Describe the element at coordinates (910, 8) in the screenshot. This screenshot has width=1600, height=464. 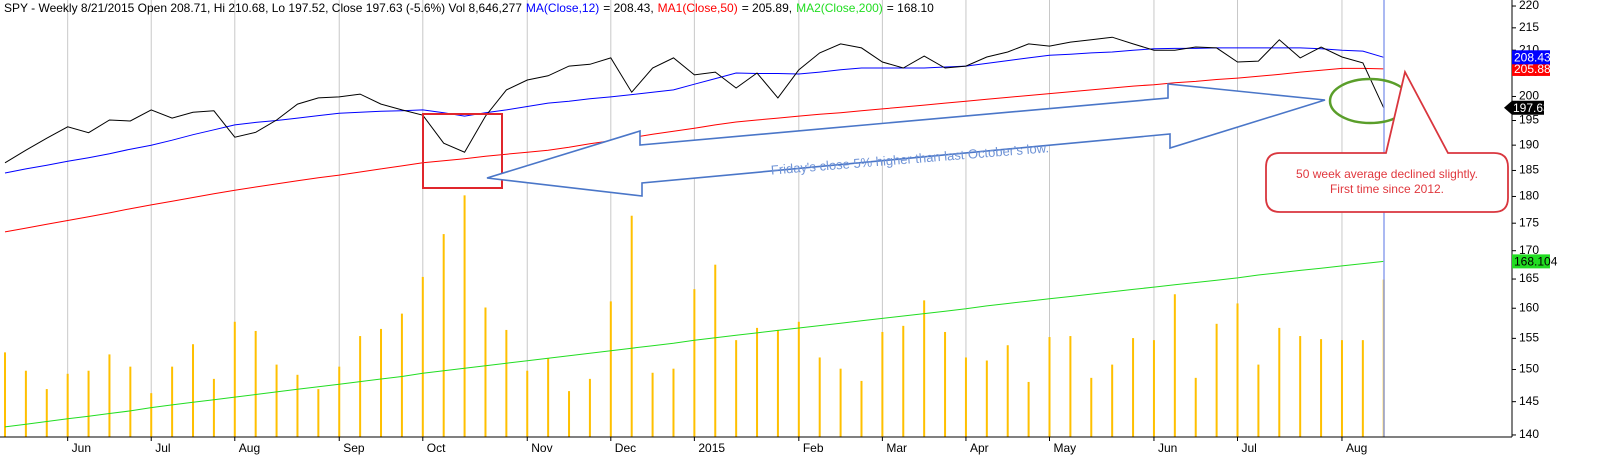
I see `legend-value: = 168.10` at that location.